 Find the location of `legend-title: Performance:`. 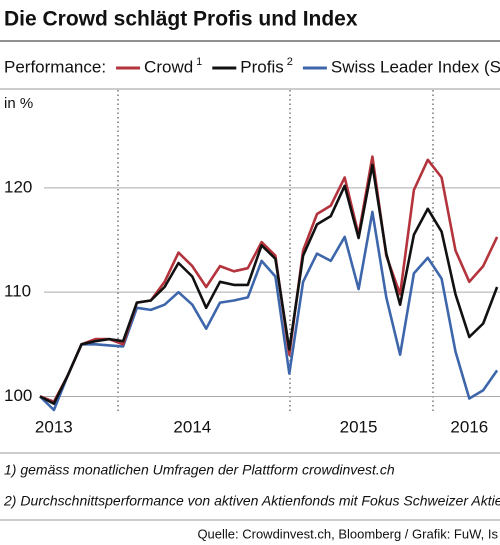

legend-title: Performance: is located at coordinates (55, 66).